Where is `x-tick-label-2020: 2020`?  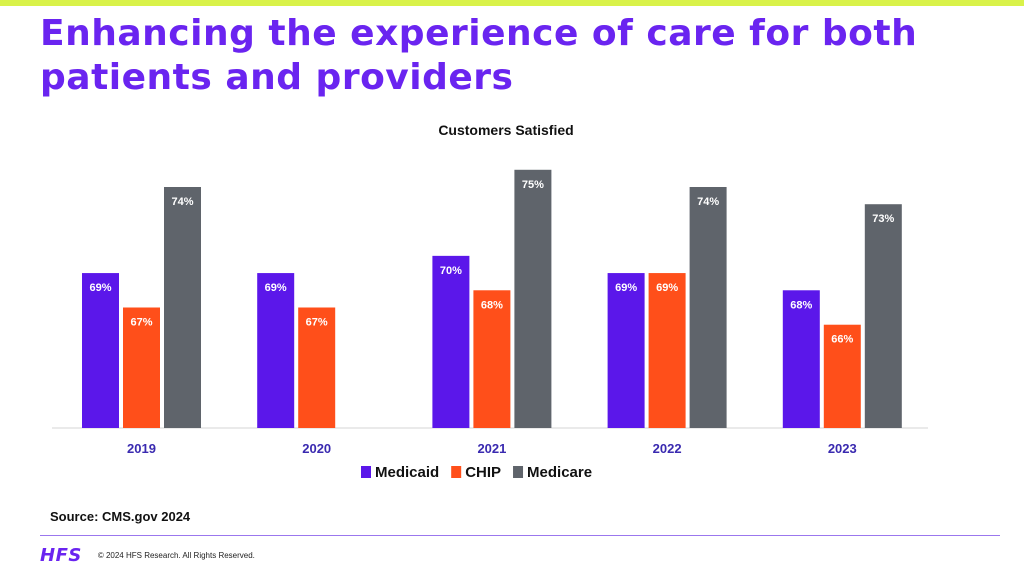
x-tick-label-2020: 2020 is located at coordinates (316, 448).